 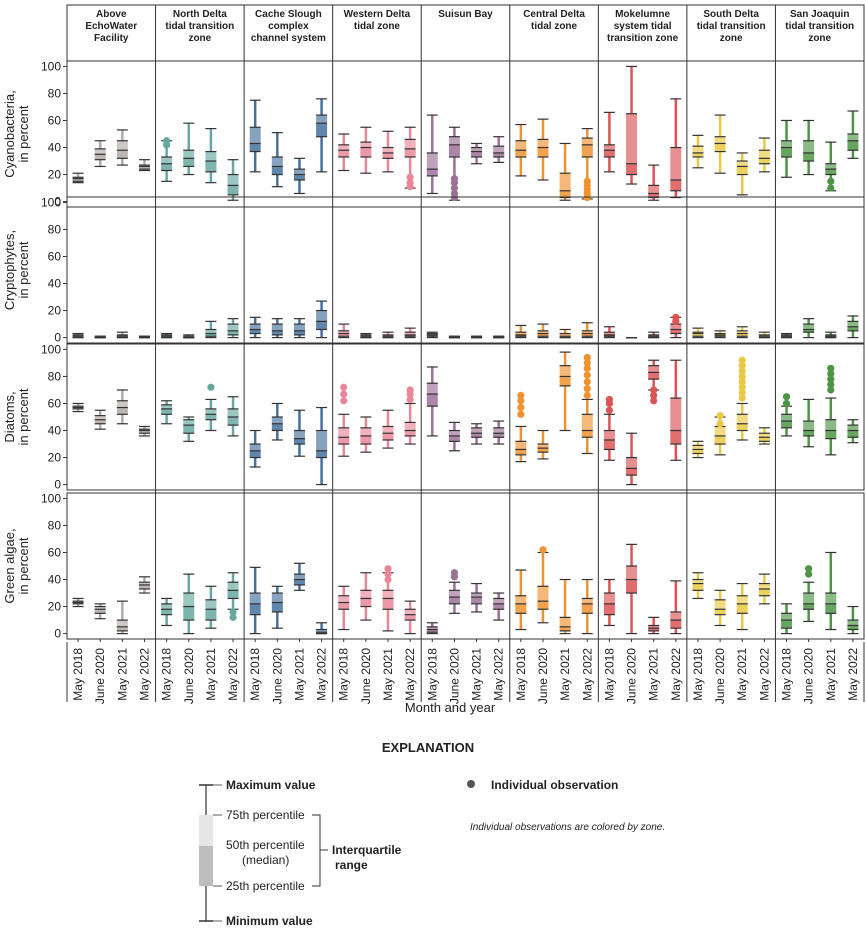 I want to click on y-axis-label: in percent, so click(x=23, y=416).